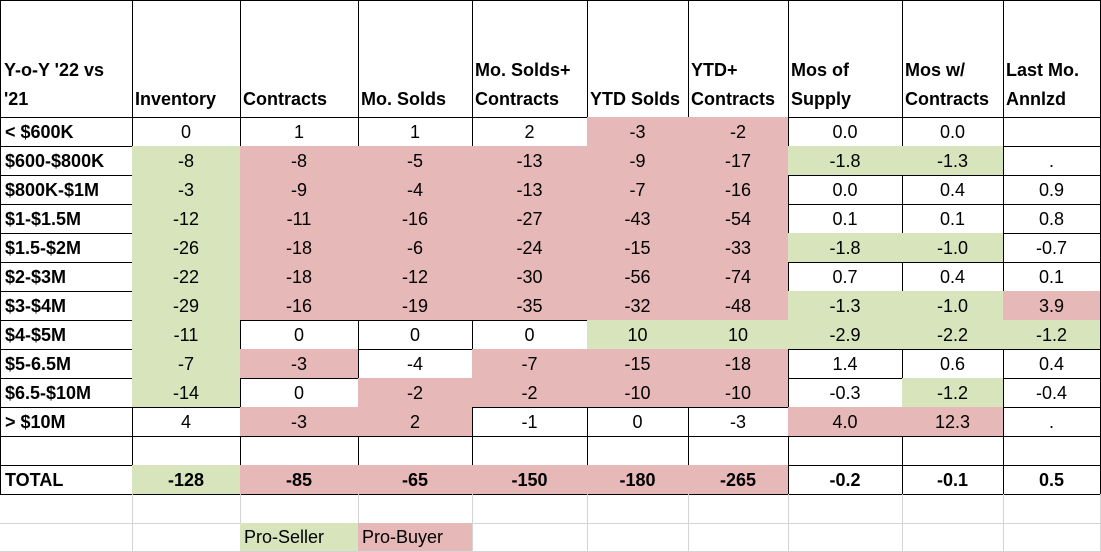  Describe the element at coordinates (66, 422) in the screenshot. I see `row-label: > $10M` at that location.